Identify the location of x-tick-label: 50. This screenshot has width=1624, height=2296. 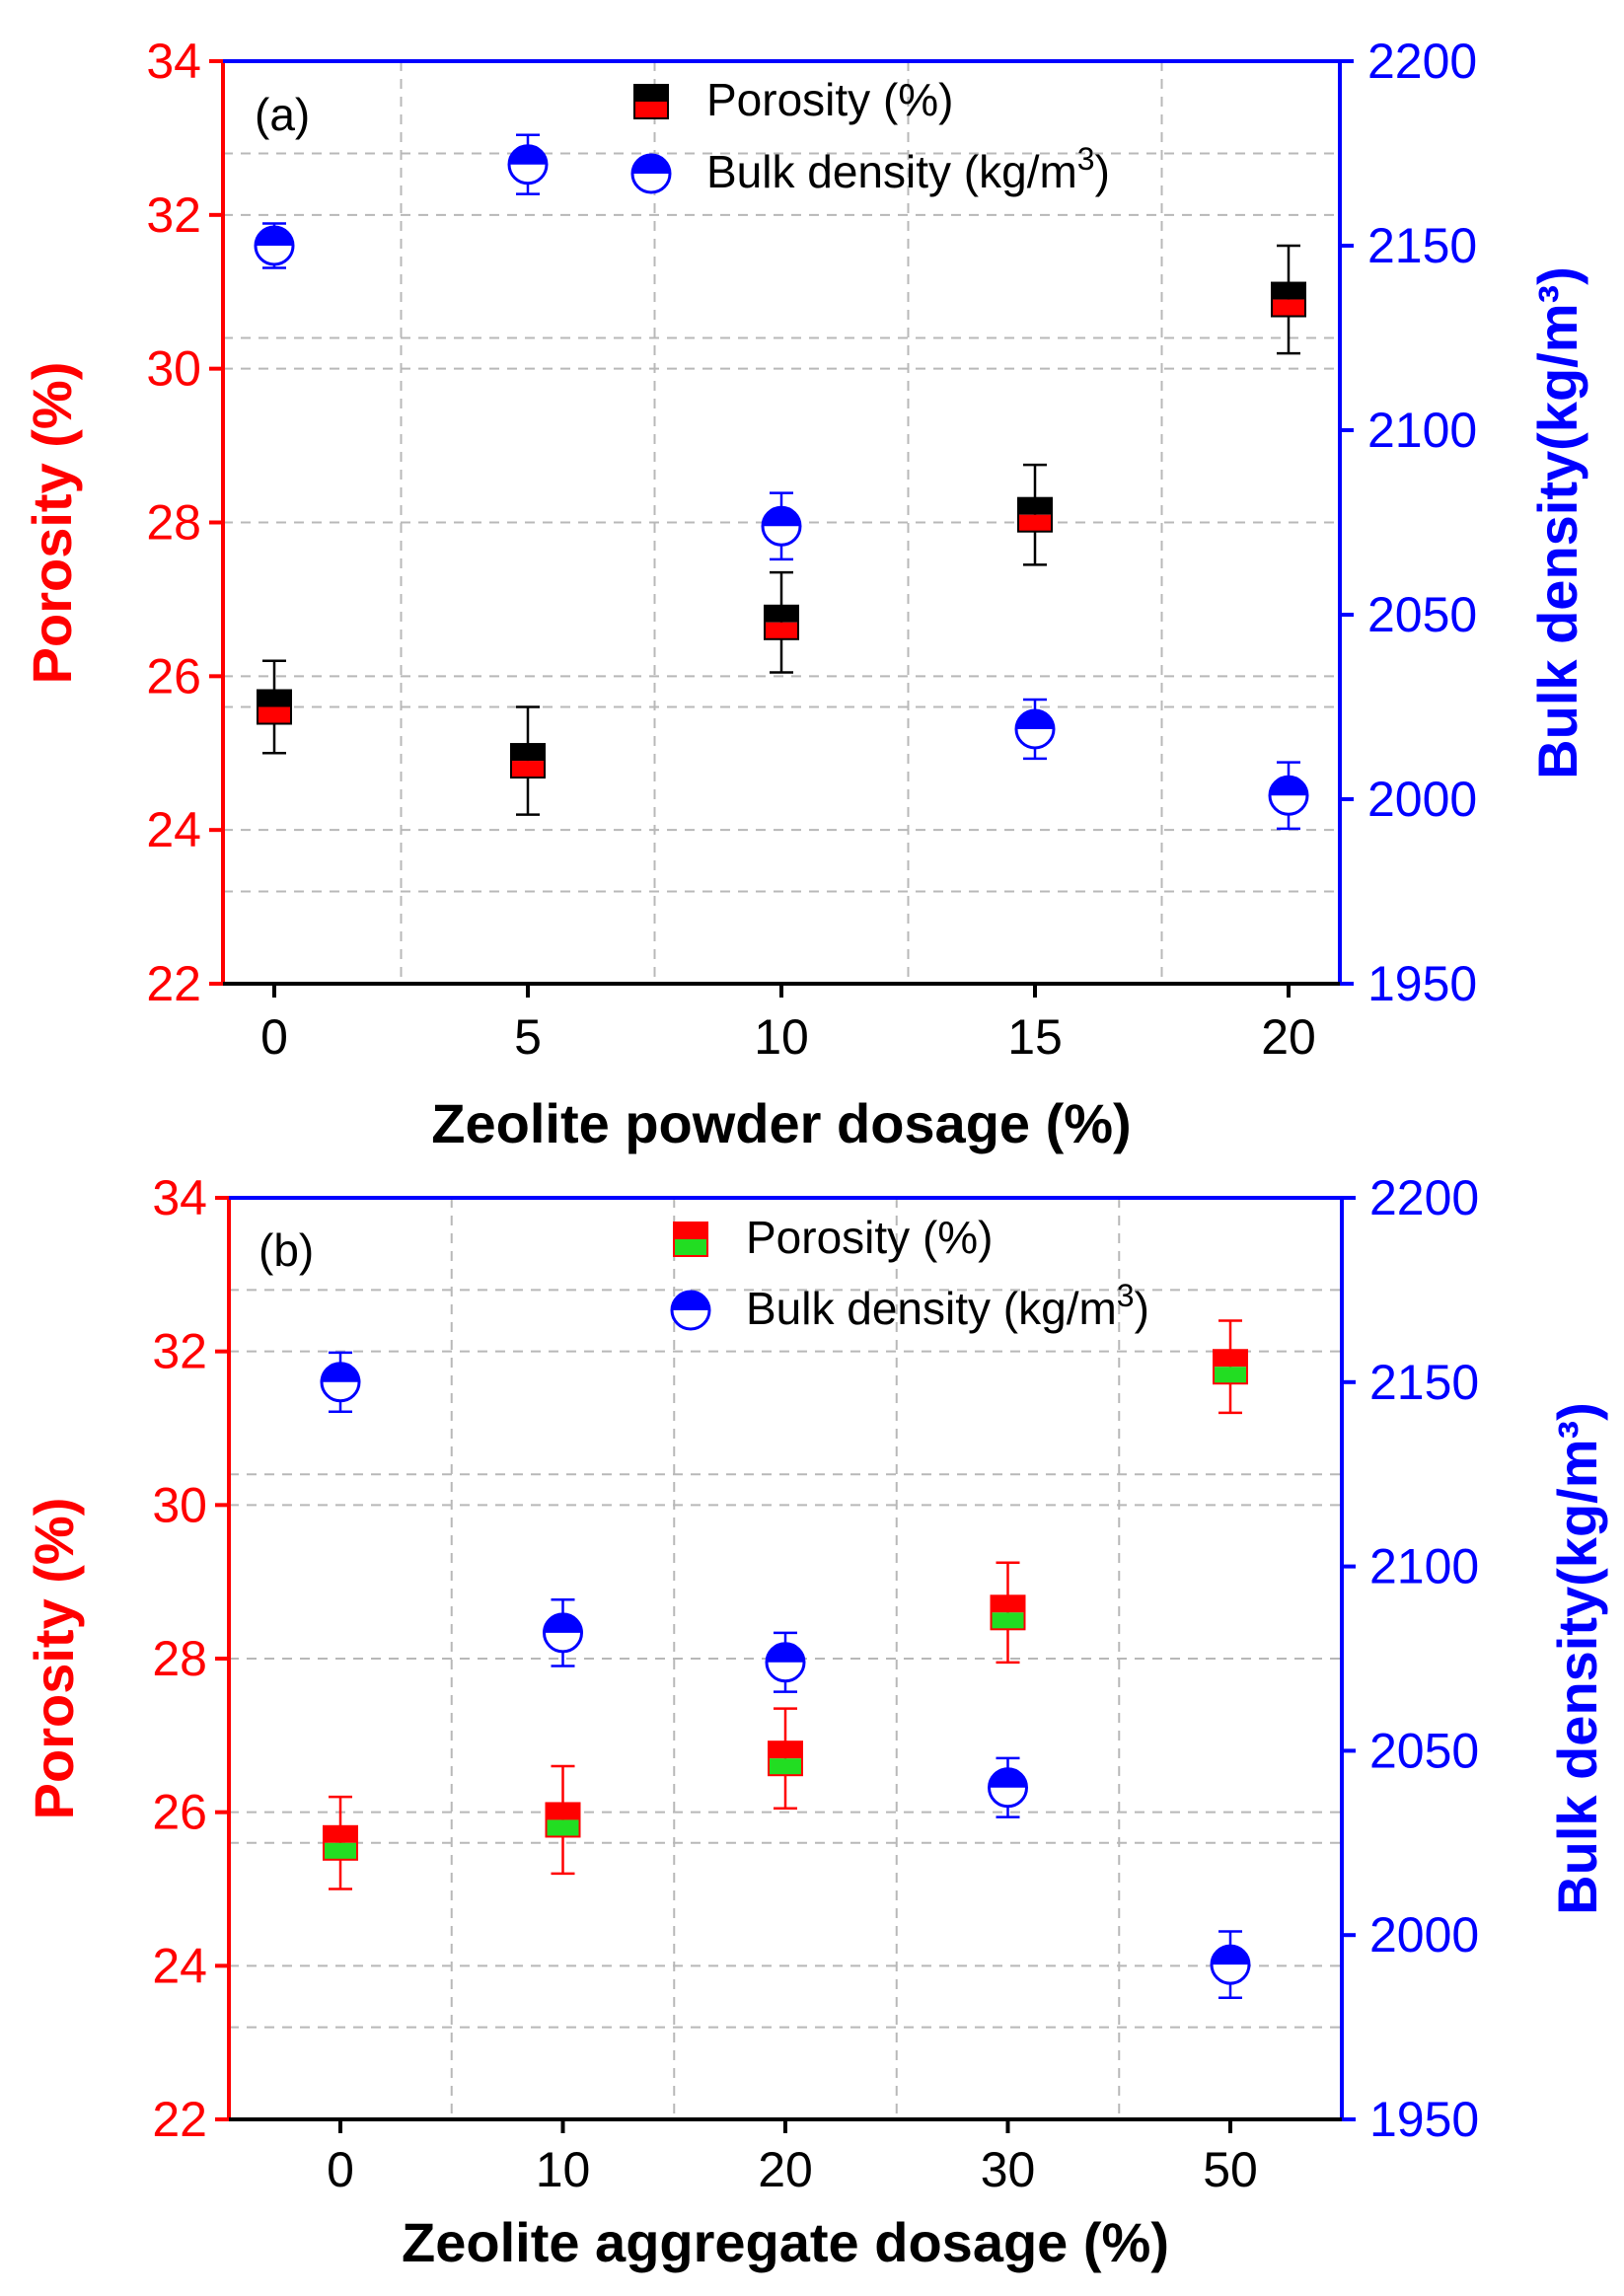
(1230, 2169).